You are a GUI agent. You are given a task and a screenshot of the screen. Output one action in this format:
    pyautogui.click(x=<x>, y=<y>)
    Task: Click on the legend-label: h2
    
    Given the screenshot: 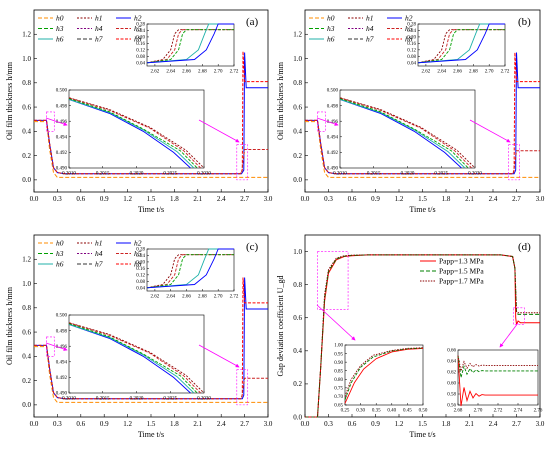 What is the action you would take?
    pyautogui.click(x=138, y=18)
    